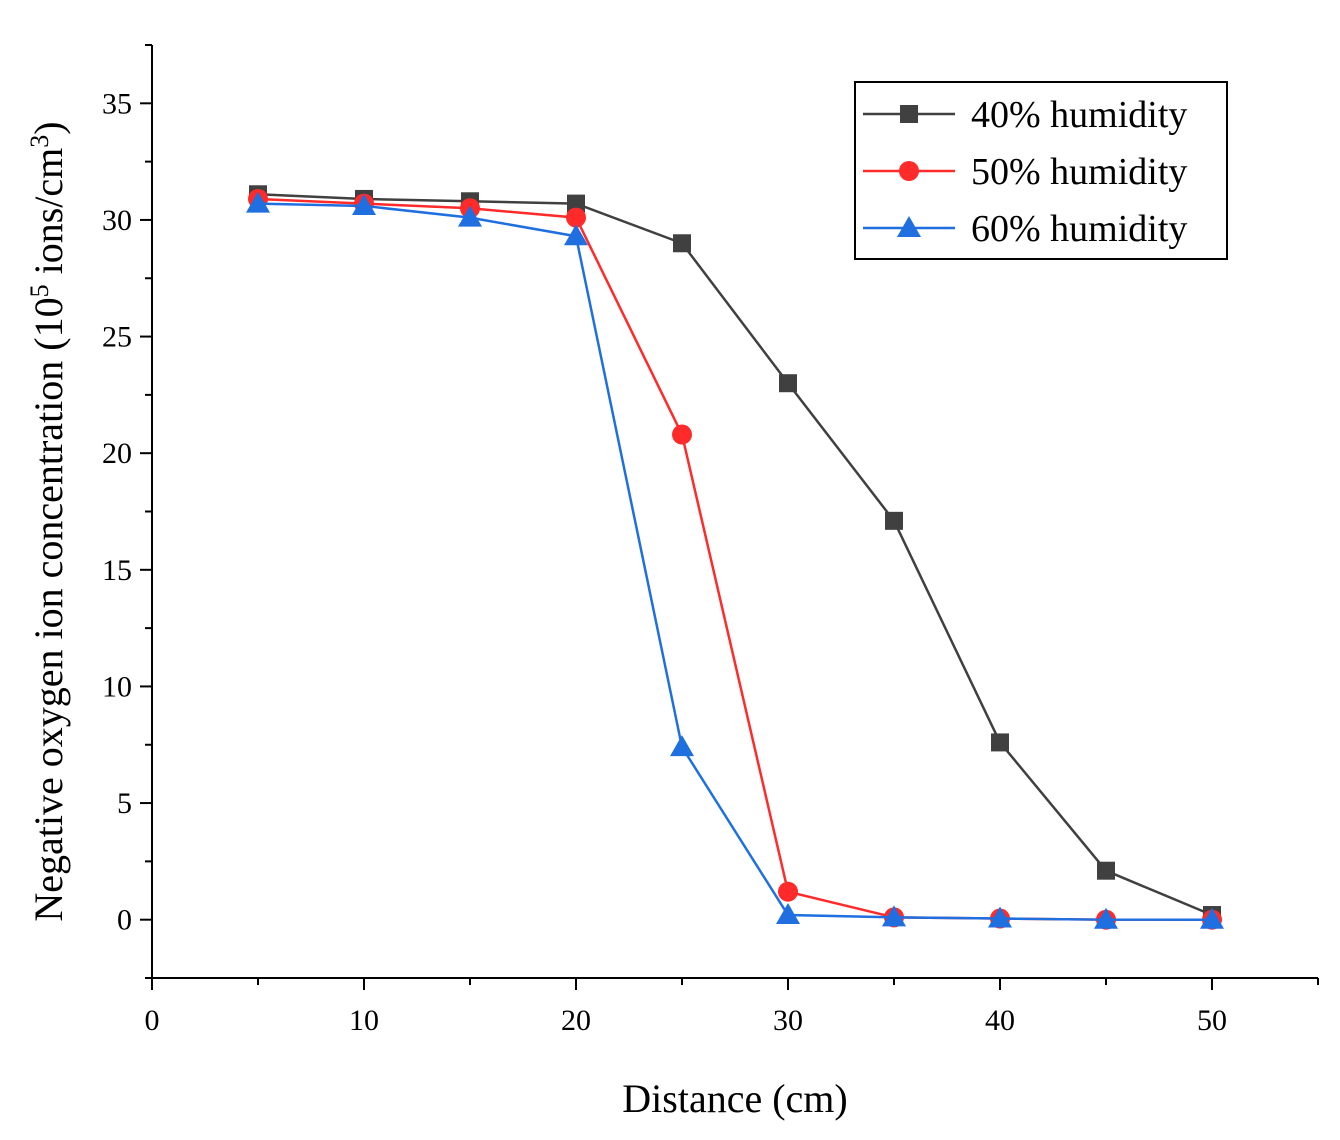  What do you see at coordinates (117, 103) in the screenshot?
I see `y-tick-label: 35` at bounding box center [117, 103].